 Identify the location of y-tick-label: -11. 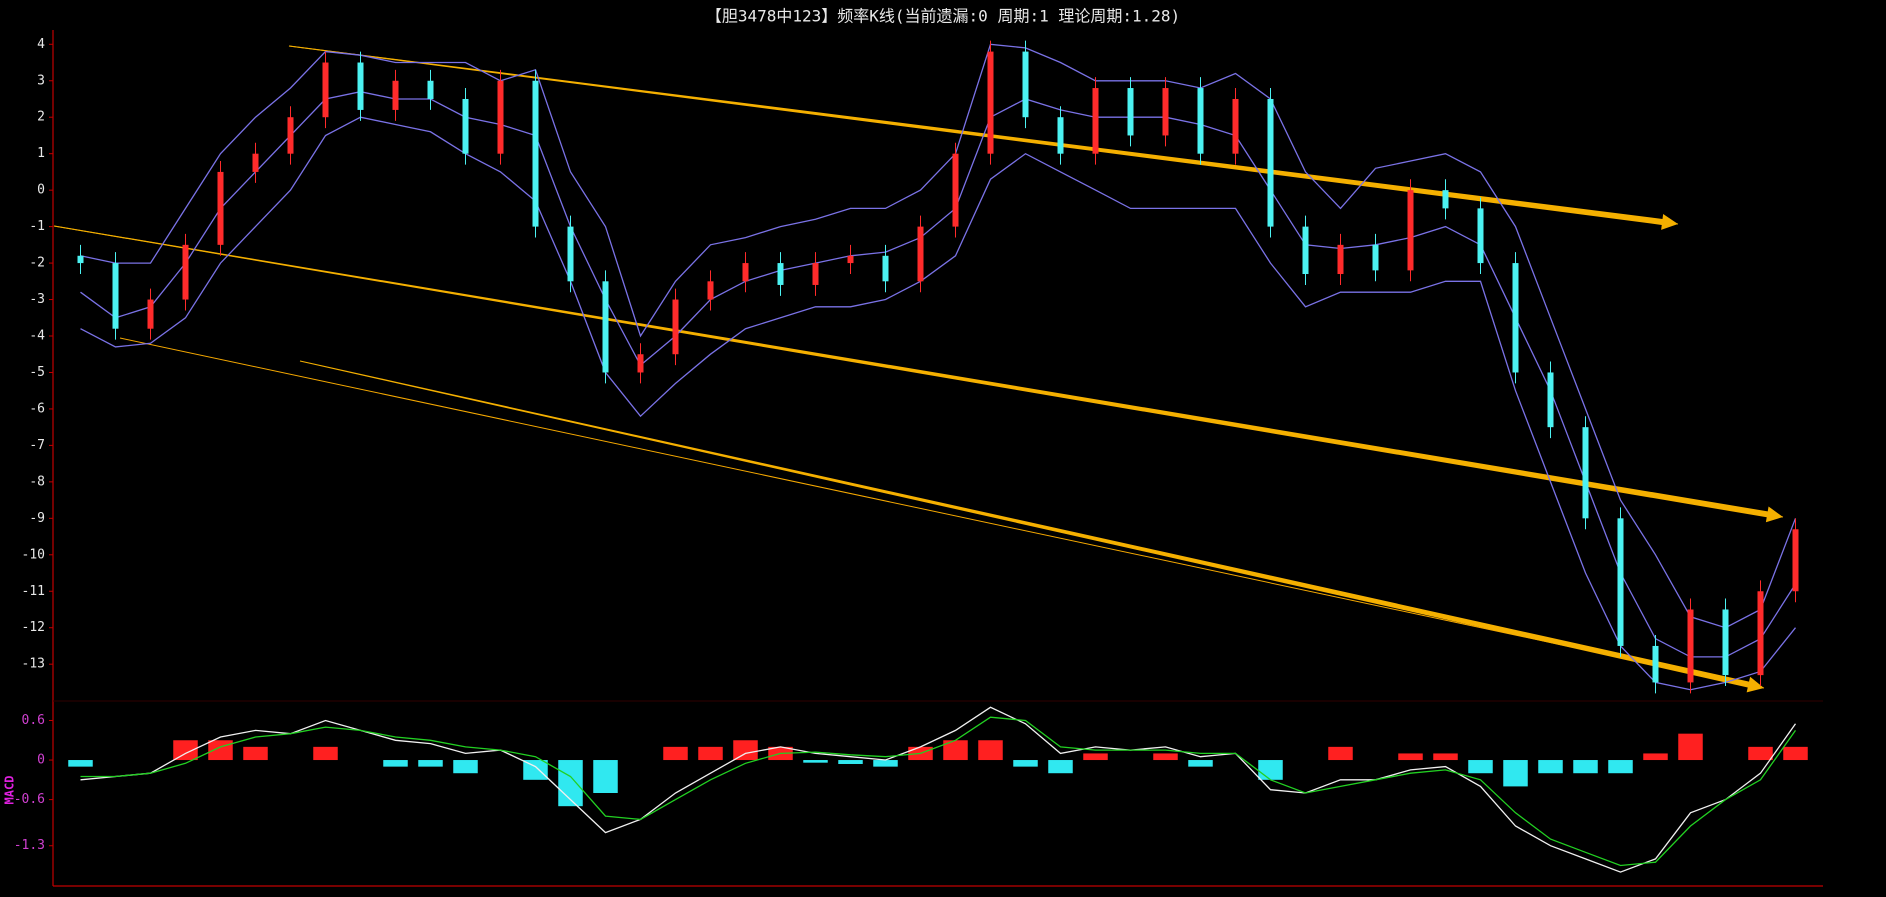
(33, 591).